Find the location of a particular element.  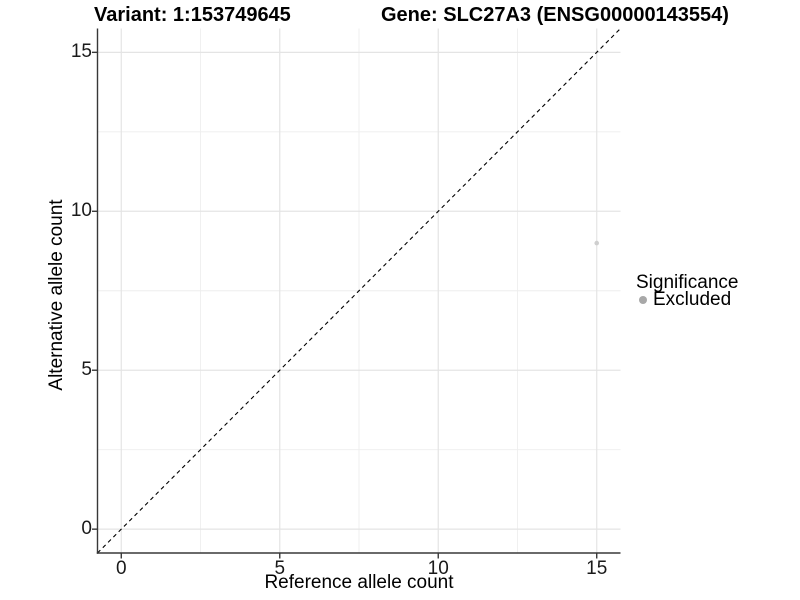

y-axis-tick-label: 0 is located at coordinates (86, 529).